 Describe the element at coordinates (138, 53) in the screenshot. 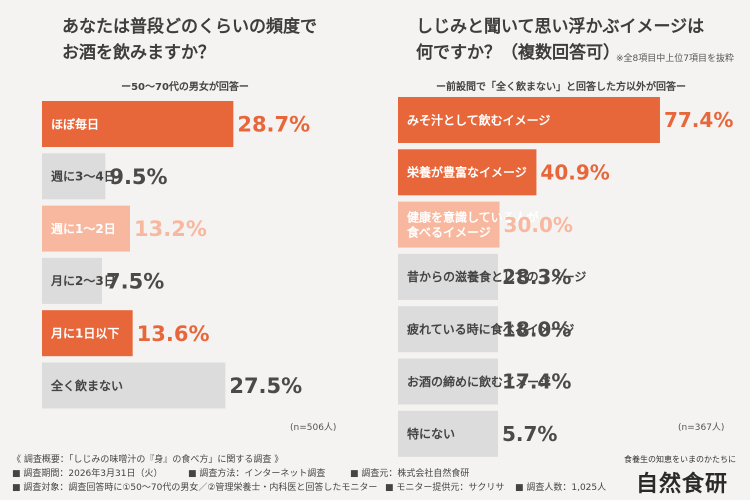

I see `left-question-title-line2: お酒を飲みますか？` at that location.